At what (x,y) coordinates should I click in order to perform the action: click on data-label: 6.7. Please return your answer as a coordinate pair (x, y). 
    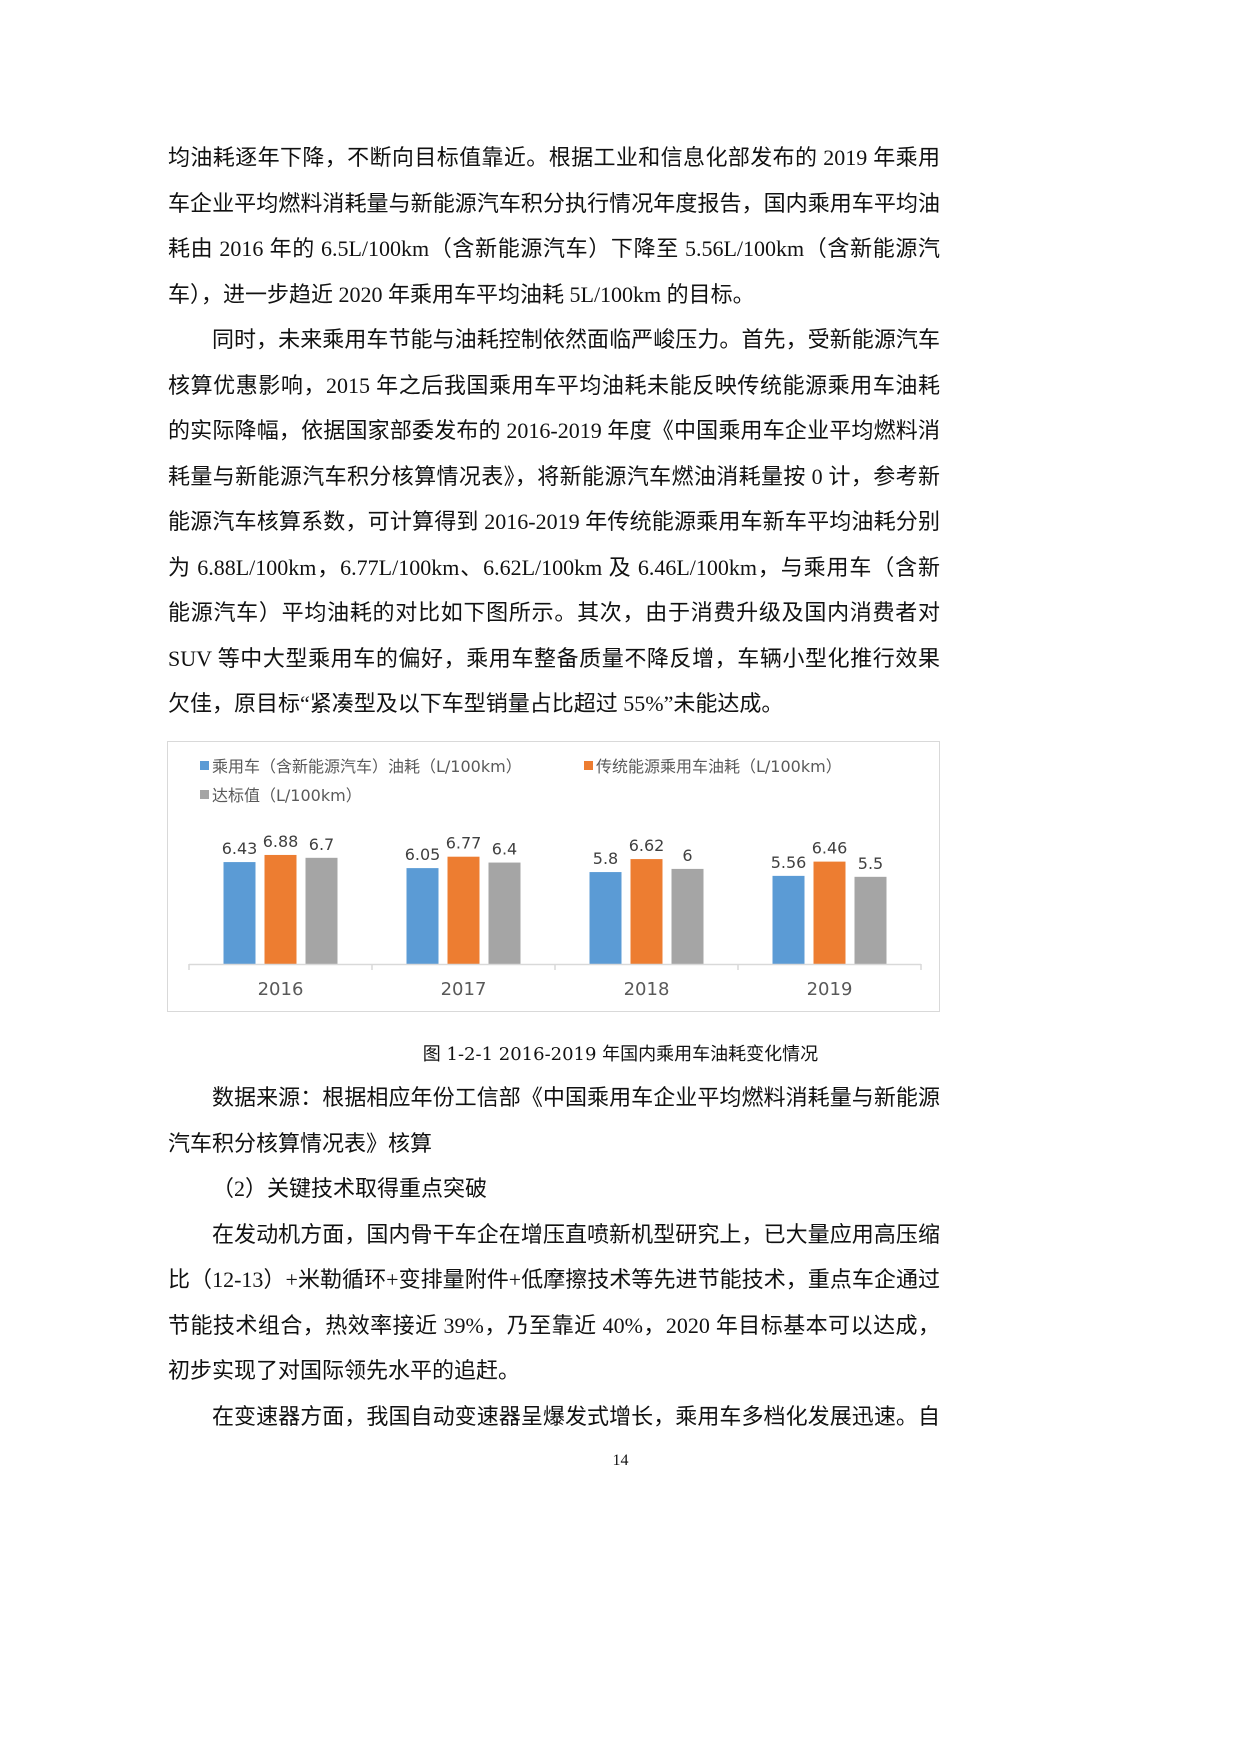
    Looking at the image, I should click on (321, 844).